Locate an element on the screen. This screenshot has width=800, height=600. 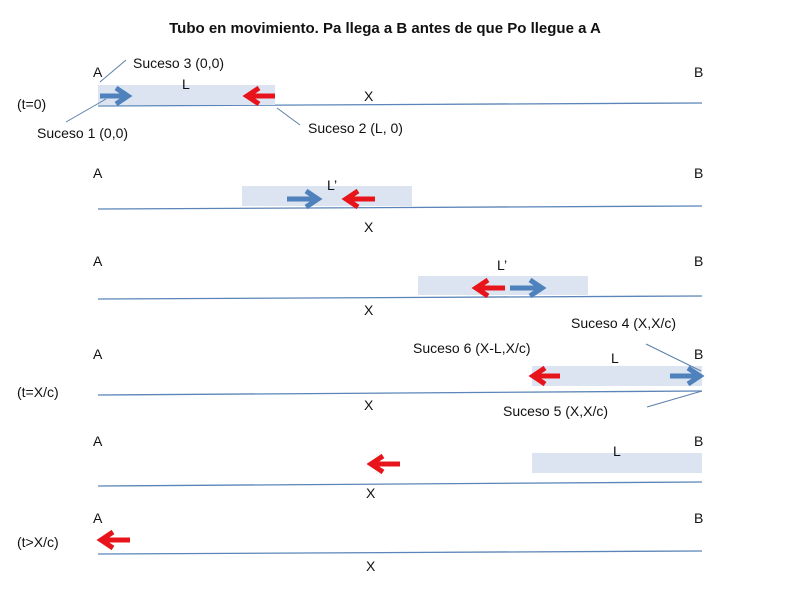
row-t-after: A B (t>X/c) X is located at coordinates (360, 542).